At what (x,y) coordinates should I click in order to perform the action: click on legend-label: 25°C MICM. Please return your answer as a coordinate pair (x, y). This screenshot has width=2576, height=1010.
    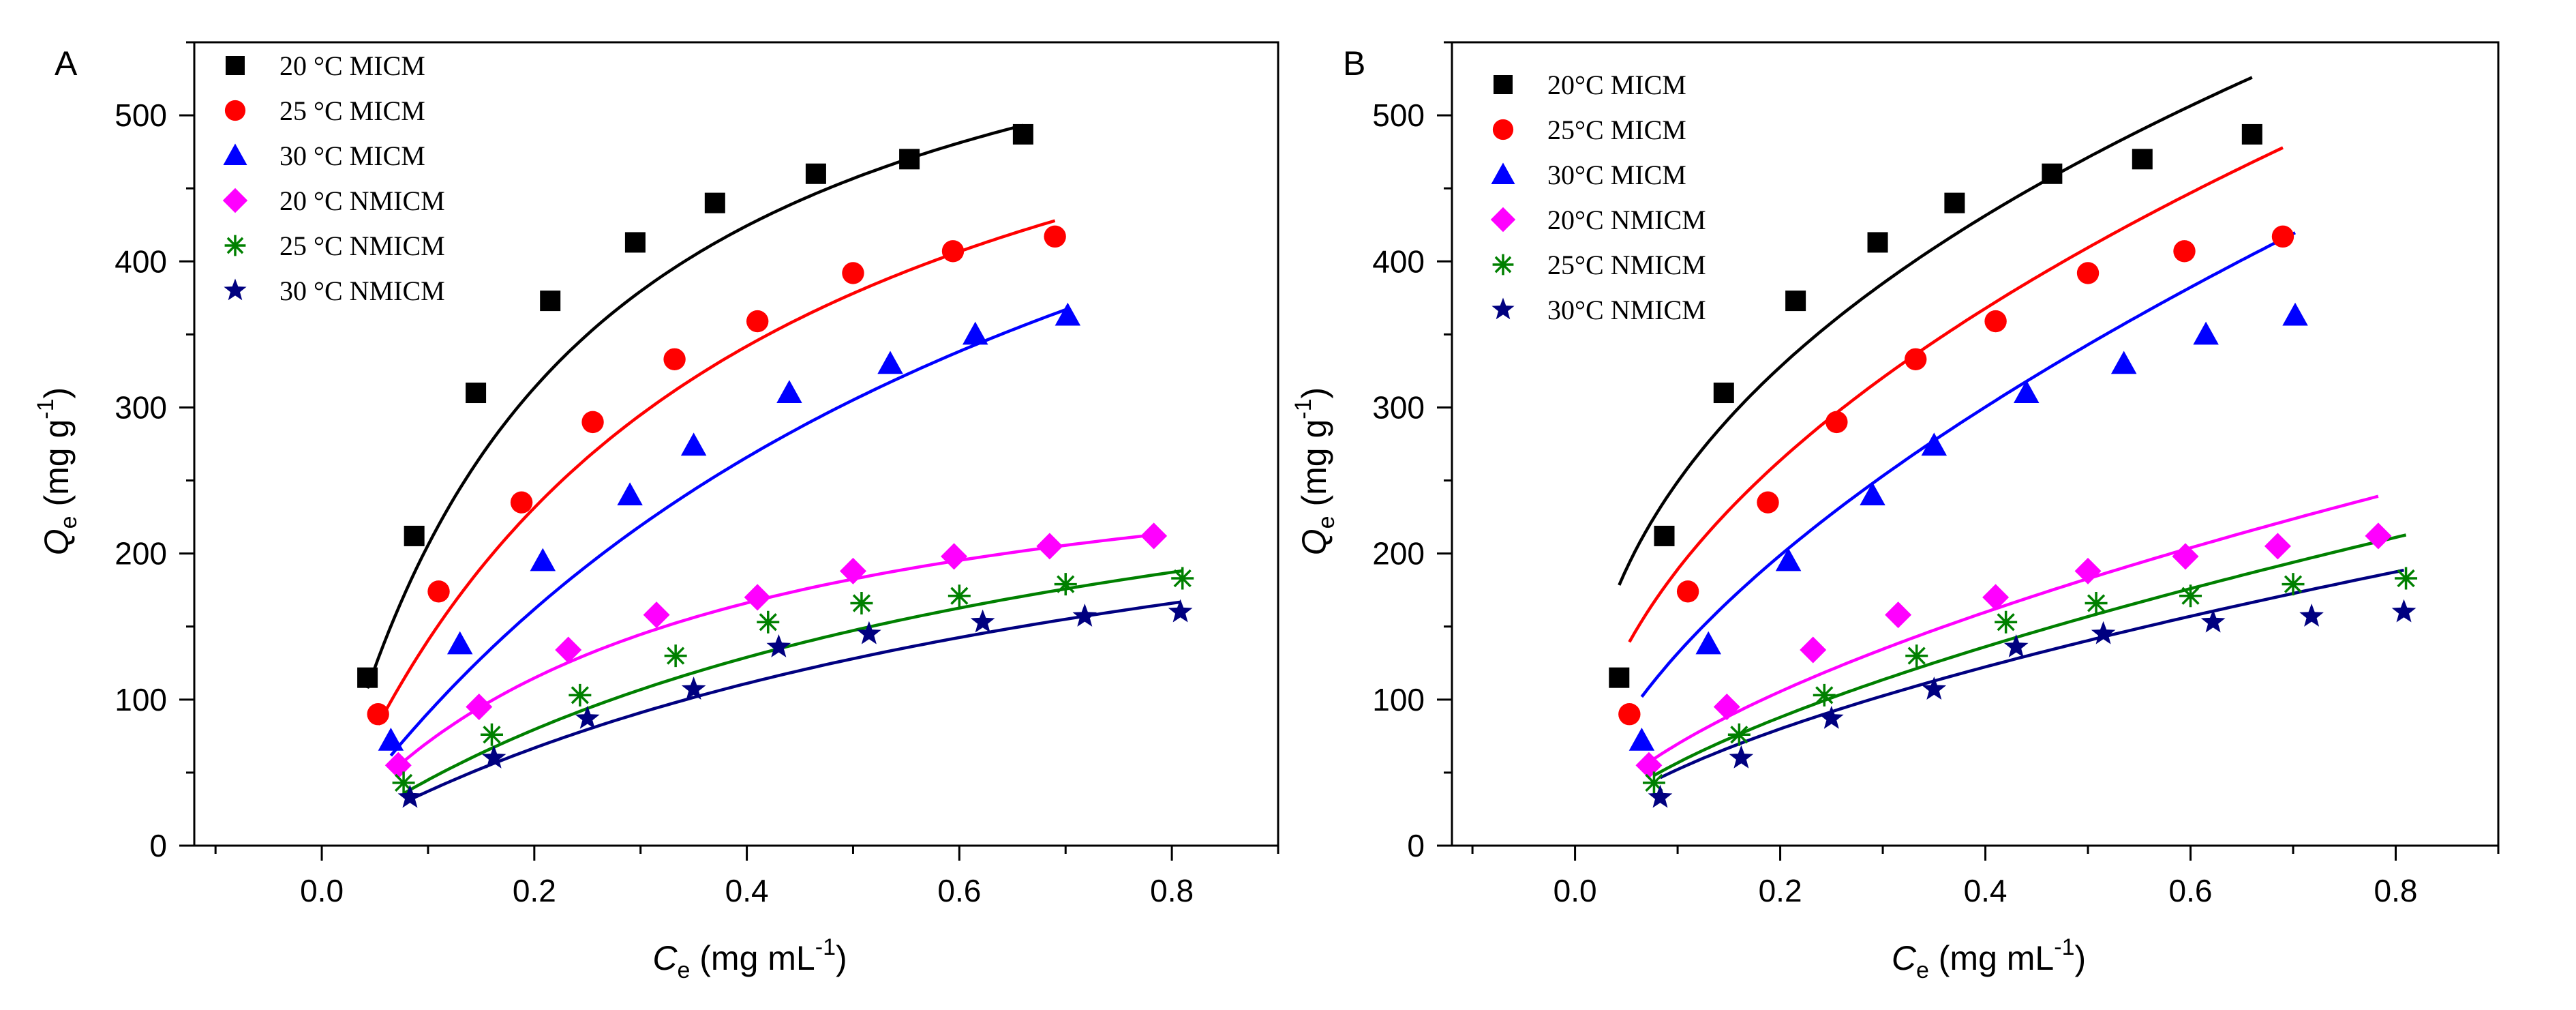
    Looking at the image, I should click on (1616, 130).